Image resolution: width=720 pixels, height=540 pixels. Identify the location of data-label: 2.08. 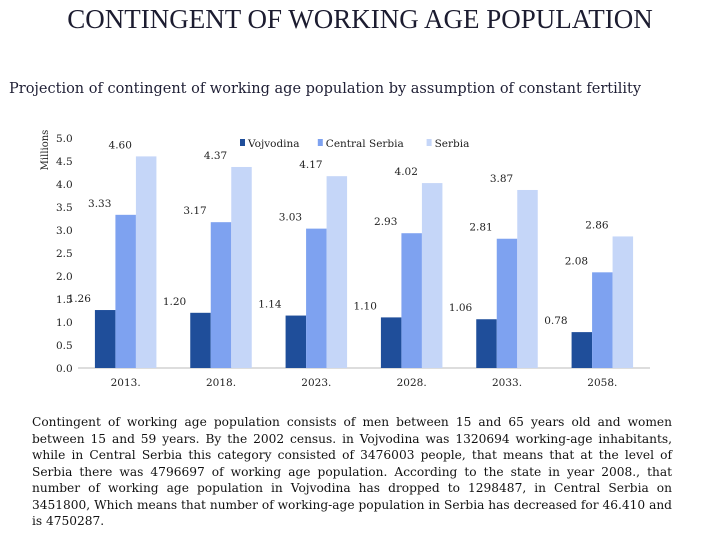
(576, 261).